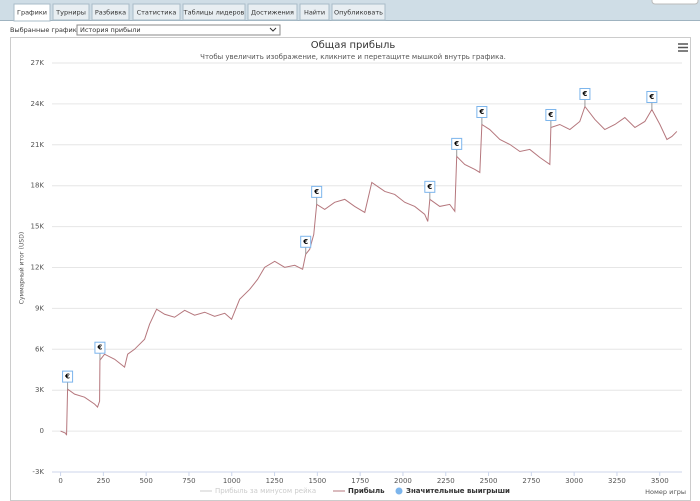 The width and height of the screenshot is (700, 501). What do you see at coordinates (178, 30) in the screenshot?
I see `selector-box` at bounding box center [178, 30].